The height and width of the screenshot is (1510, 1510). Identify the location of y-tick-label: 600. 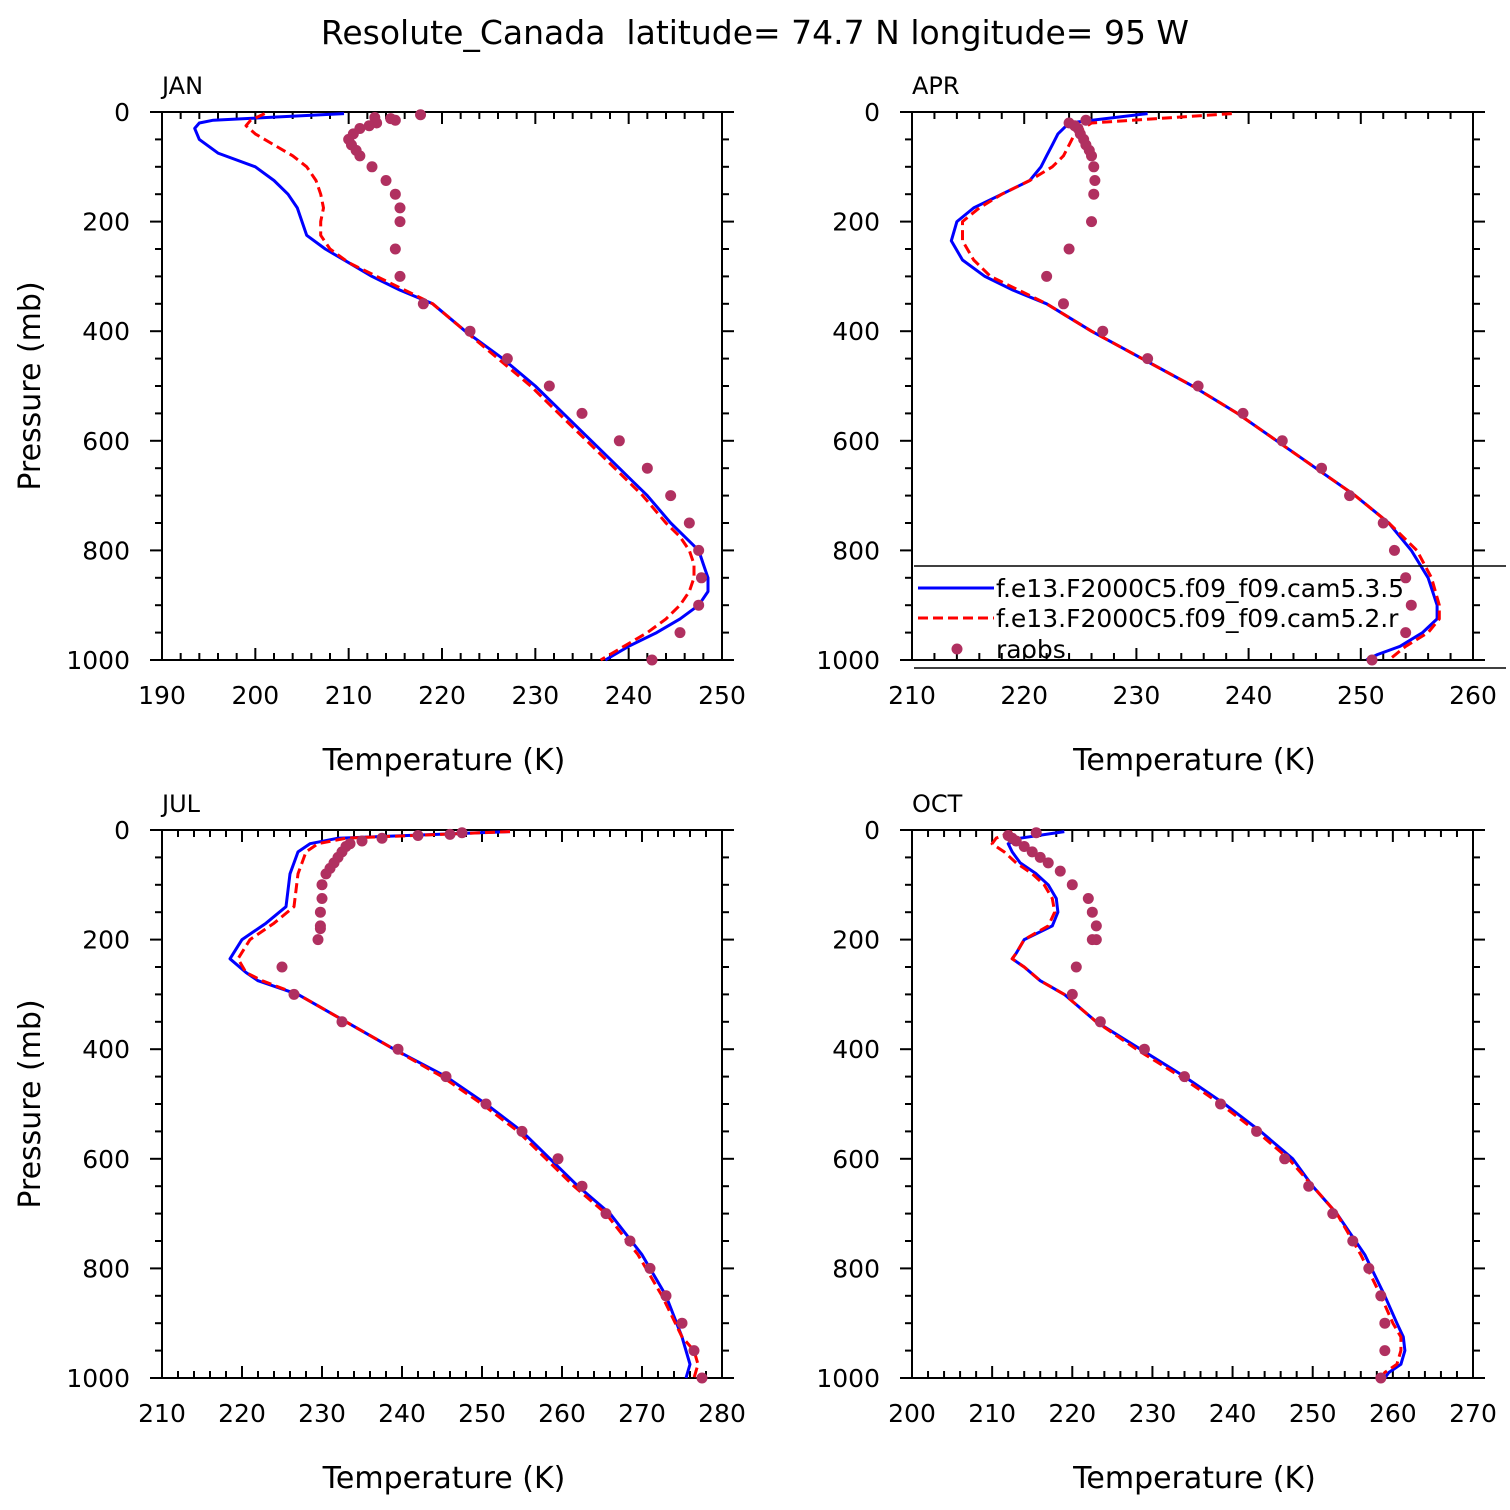
(106, 441).